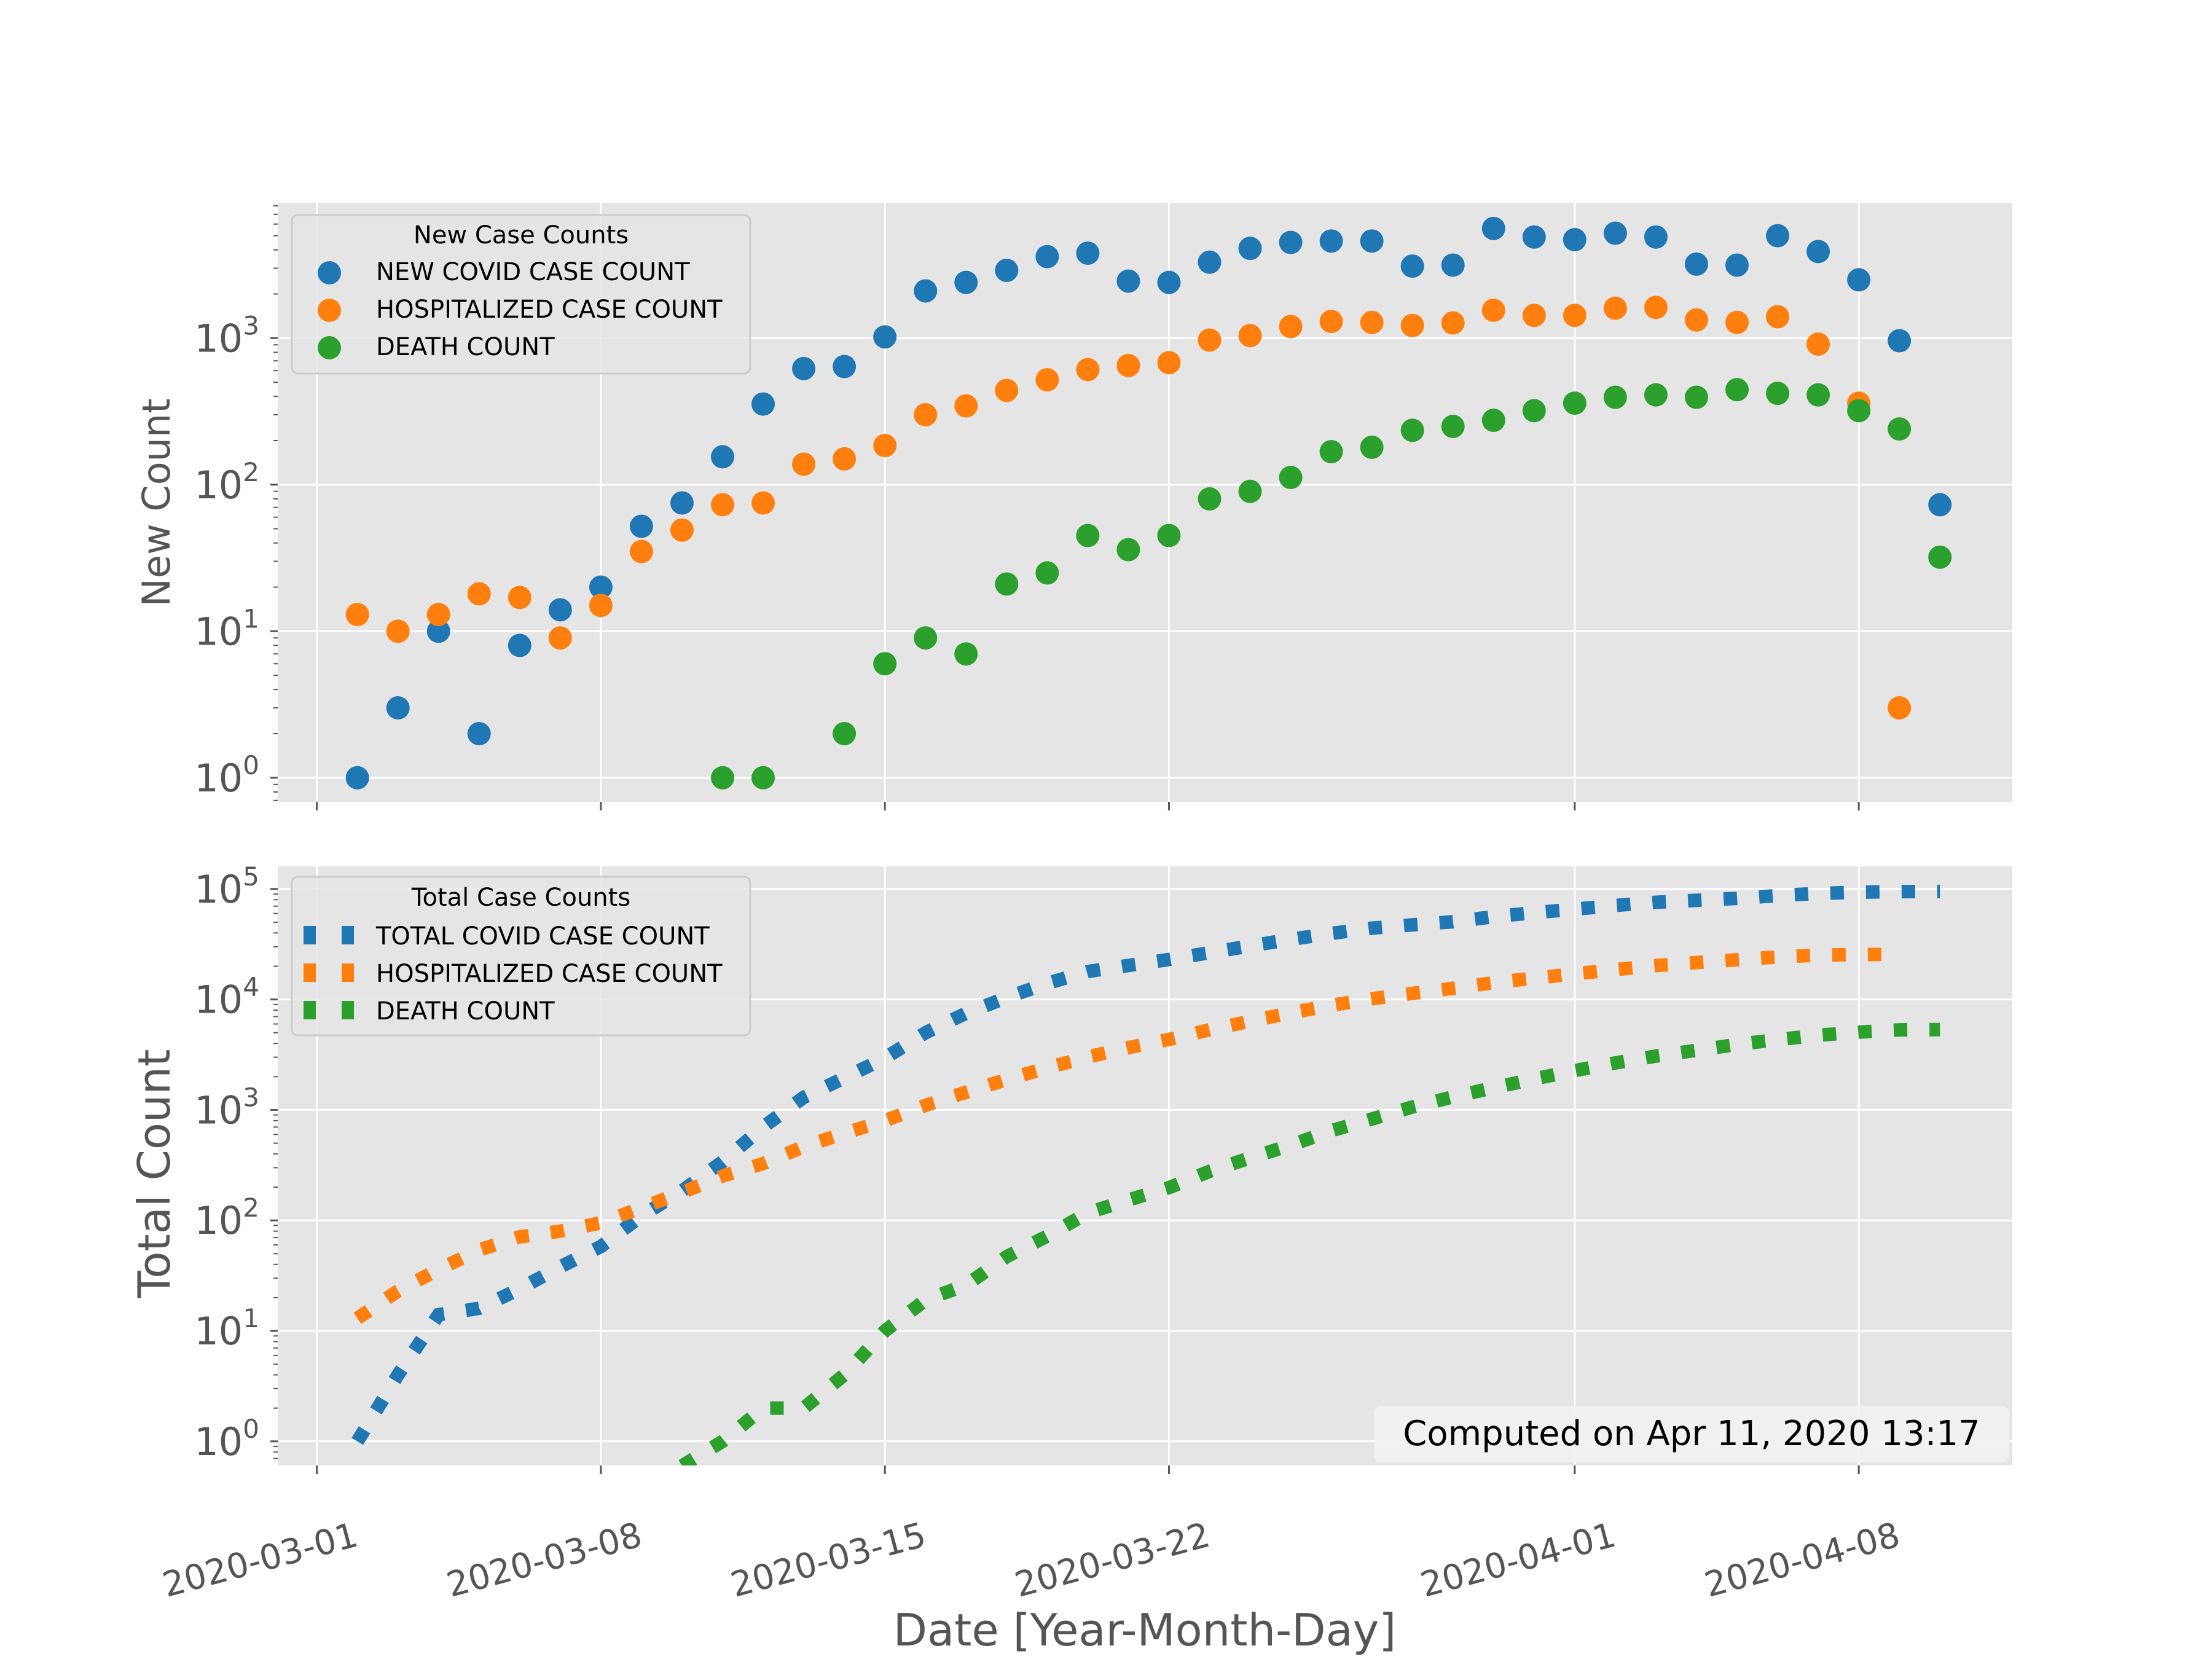 The width and height of the screenshot is (2212, 1659). I want to click on x-tick-label: 2020-03-22, so click(1112, 1560).